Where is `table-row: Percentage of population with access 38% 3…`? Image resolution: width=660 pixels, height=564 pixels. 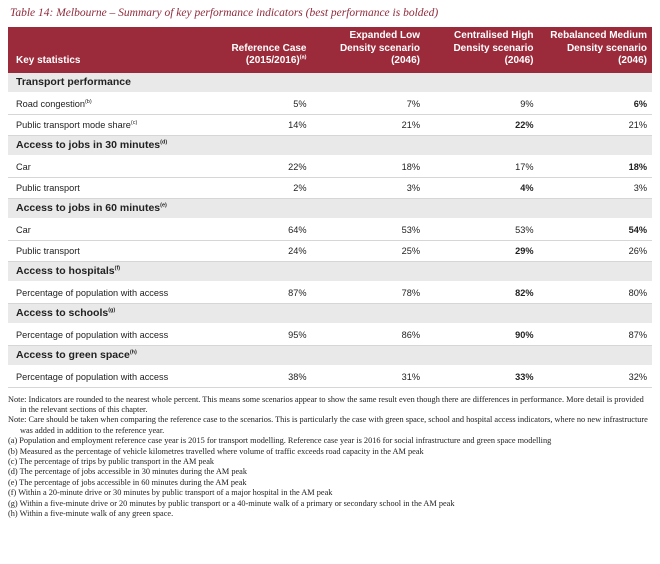
table-row: Percentage of population with access 38% 3… is located at coordinates (330, 376).